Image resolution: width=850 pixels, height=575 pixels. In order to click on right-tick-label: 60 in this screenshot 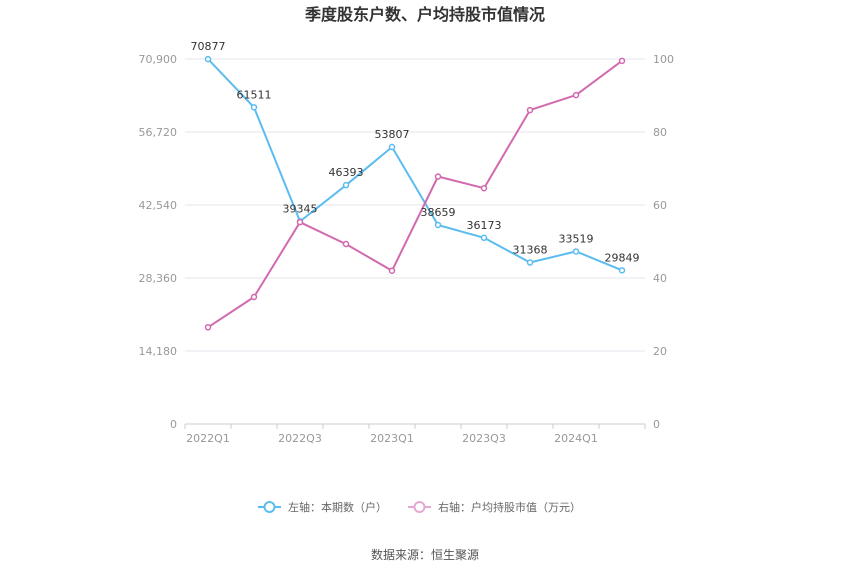, I will do `click(660, 205)`.